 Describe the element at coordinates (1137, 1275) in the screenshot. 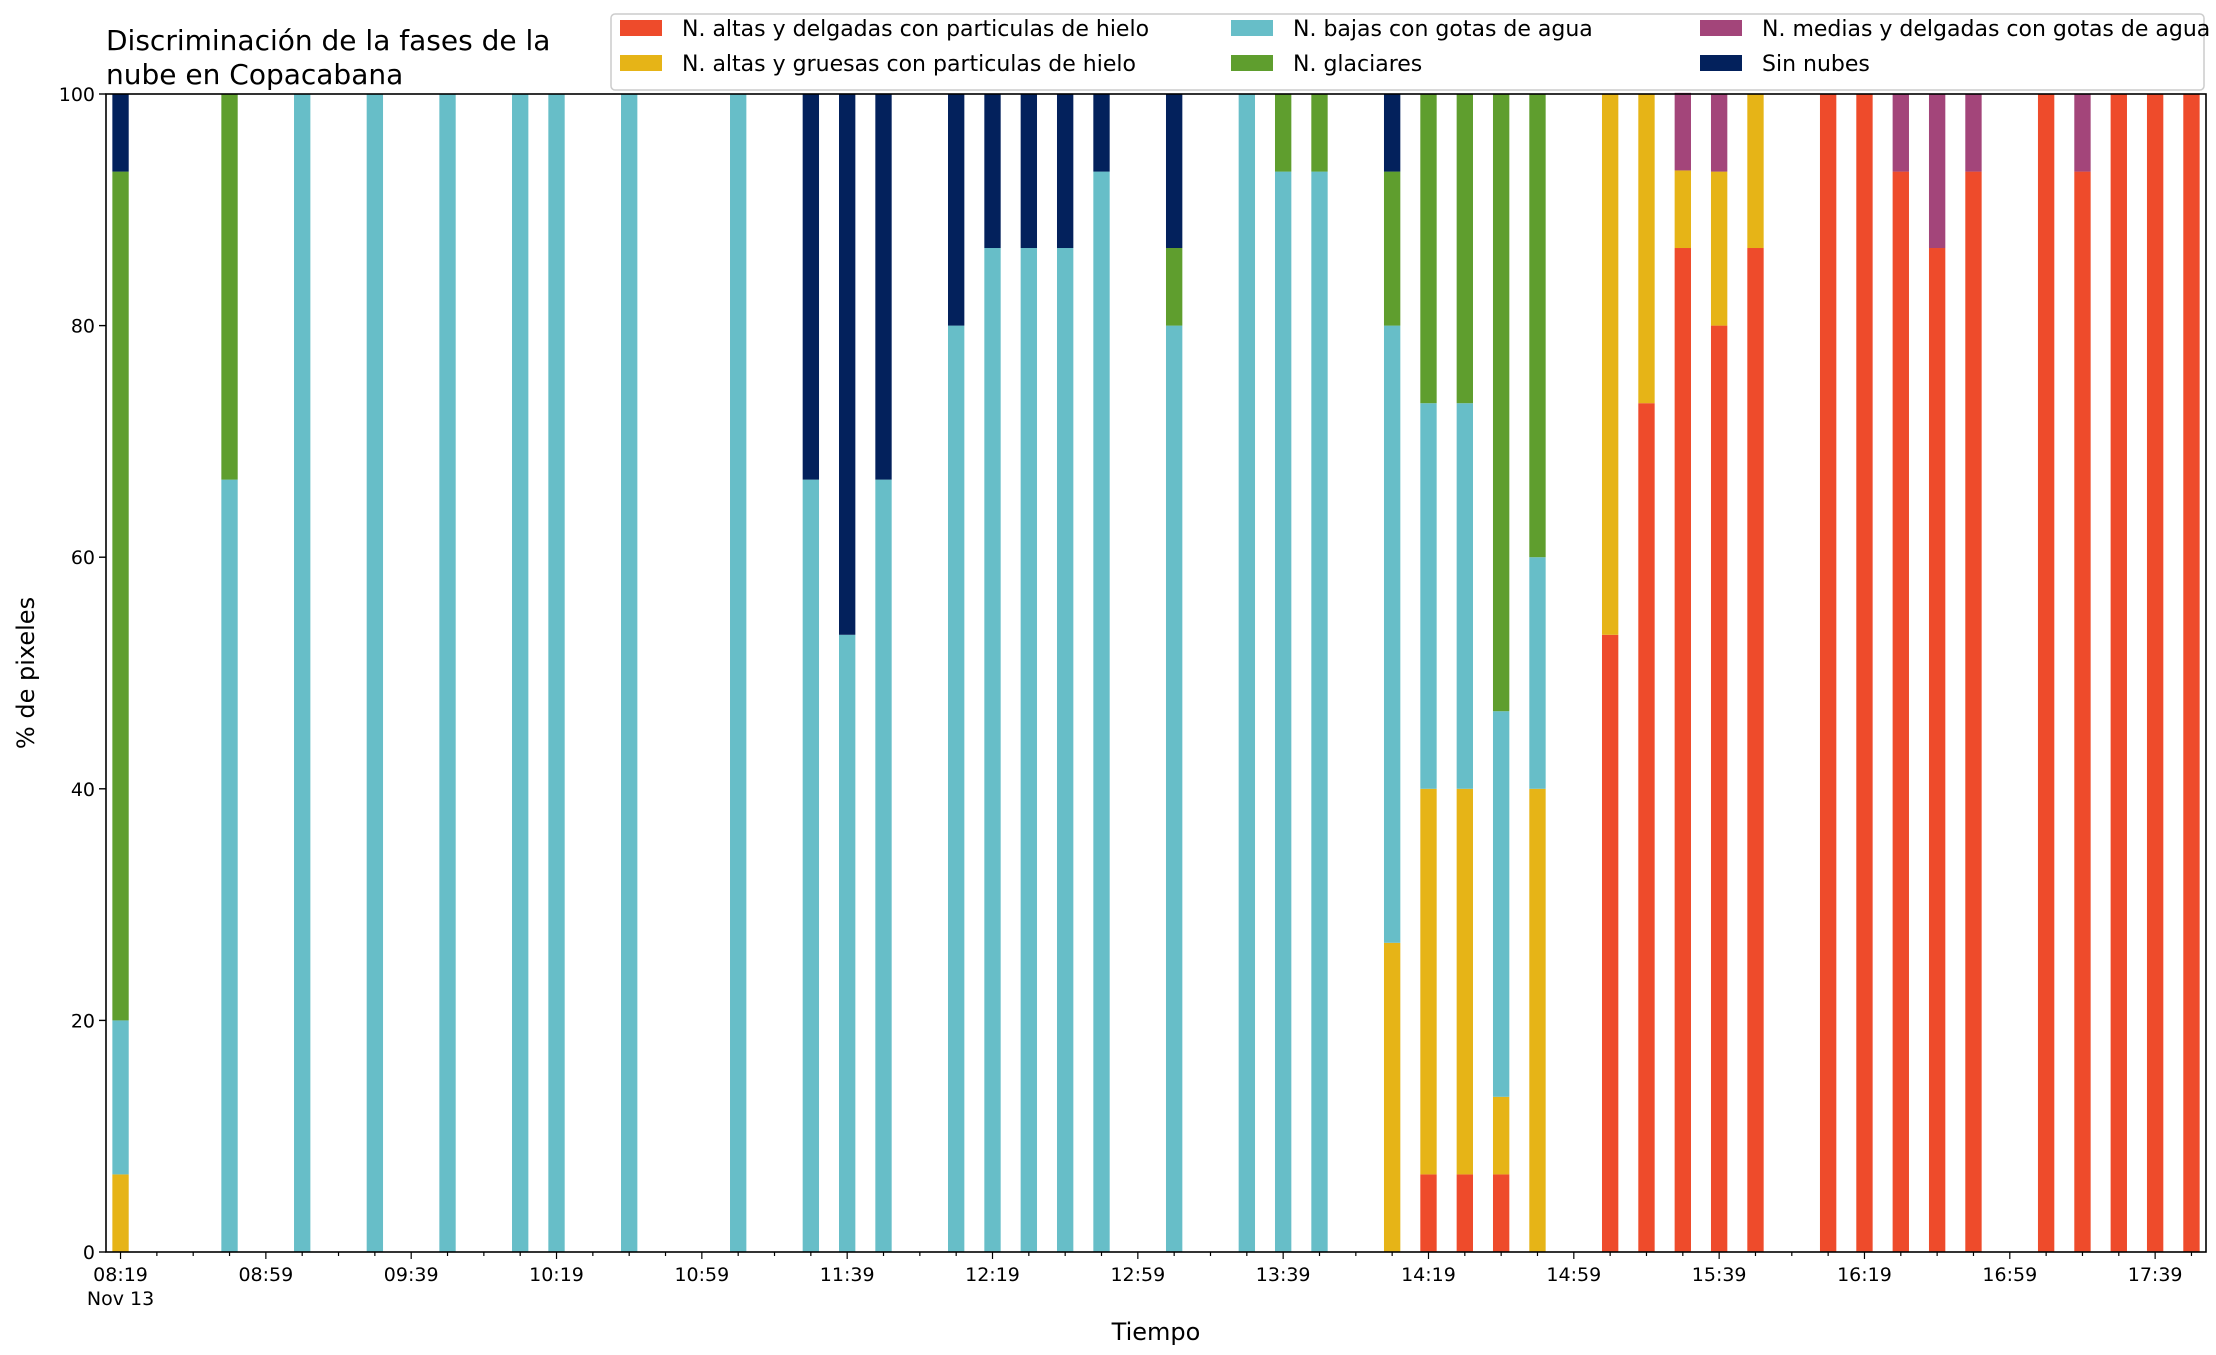

I see `x-tick-label: 12:59` at that location.